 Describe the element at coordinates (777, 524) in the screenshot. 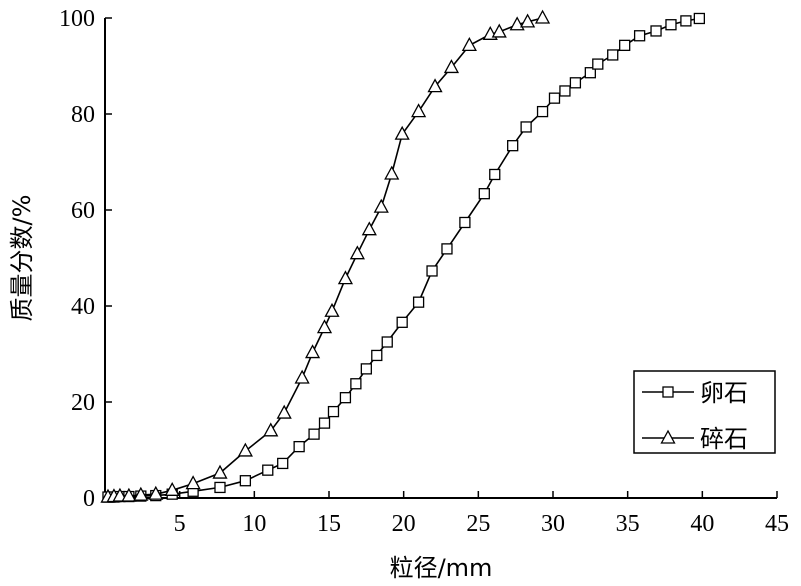

I see `x-tick-label: 45` at that location.